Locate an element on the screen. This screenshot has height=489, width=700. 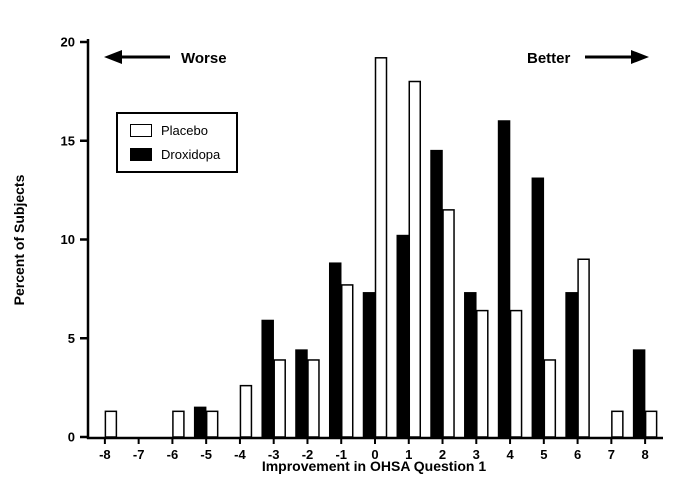
droxidopa-swatch is located at coordinates (141, 154).